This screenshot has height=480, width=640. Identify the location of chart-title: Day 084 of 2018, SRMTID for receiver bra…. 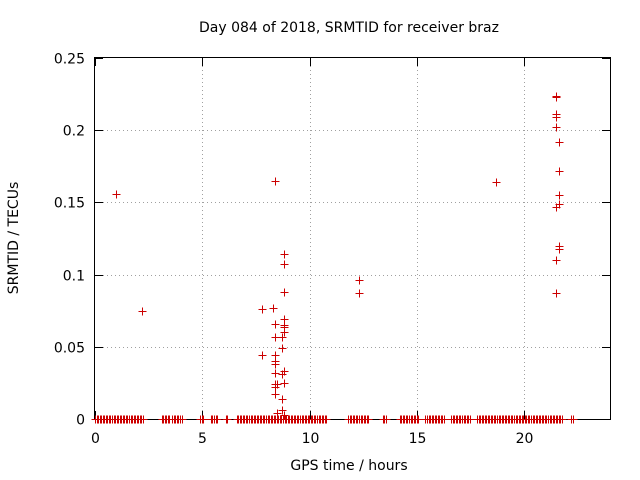
(349, 28).